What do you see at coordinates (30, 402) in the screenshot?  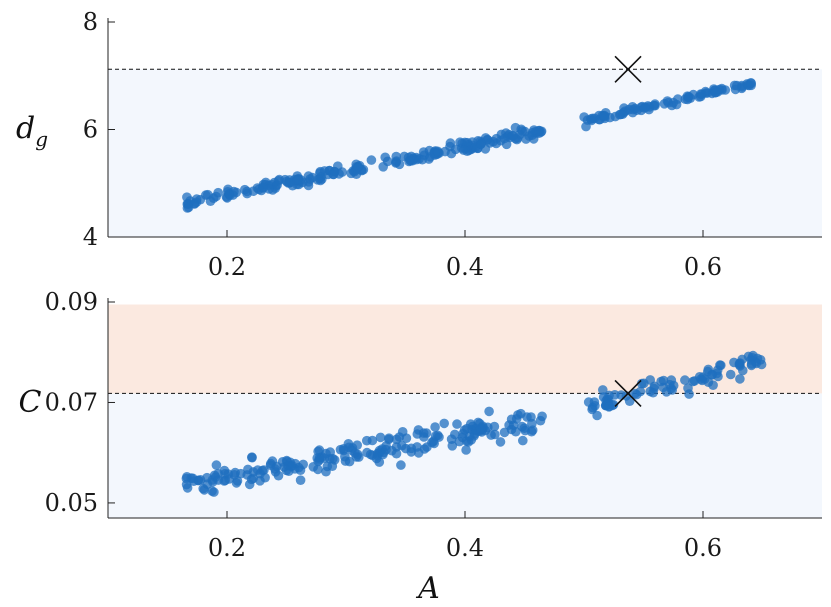 I see `y-axis-title: C` at bounding box center [30, 402].